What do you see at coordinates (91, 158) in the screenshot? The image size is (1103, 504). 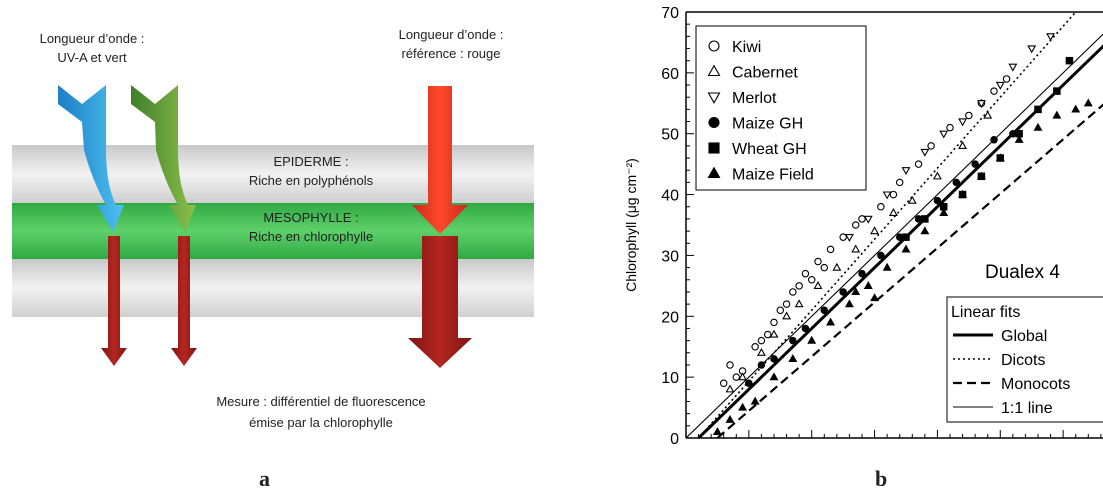 I see `uv-arrow` at bounding box center [91, 158].